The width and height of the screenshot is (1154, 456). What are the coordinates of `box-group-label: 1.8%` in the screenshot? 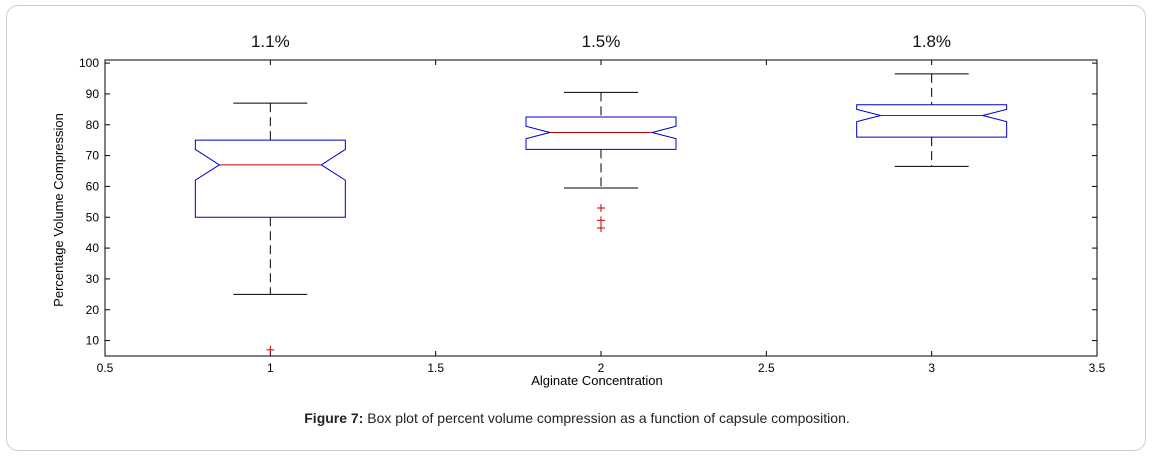 It's located at (931, 41).